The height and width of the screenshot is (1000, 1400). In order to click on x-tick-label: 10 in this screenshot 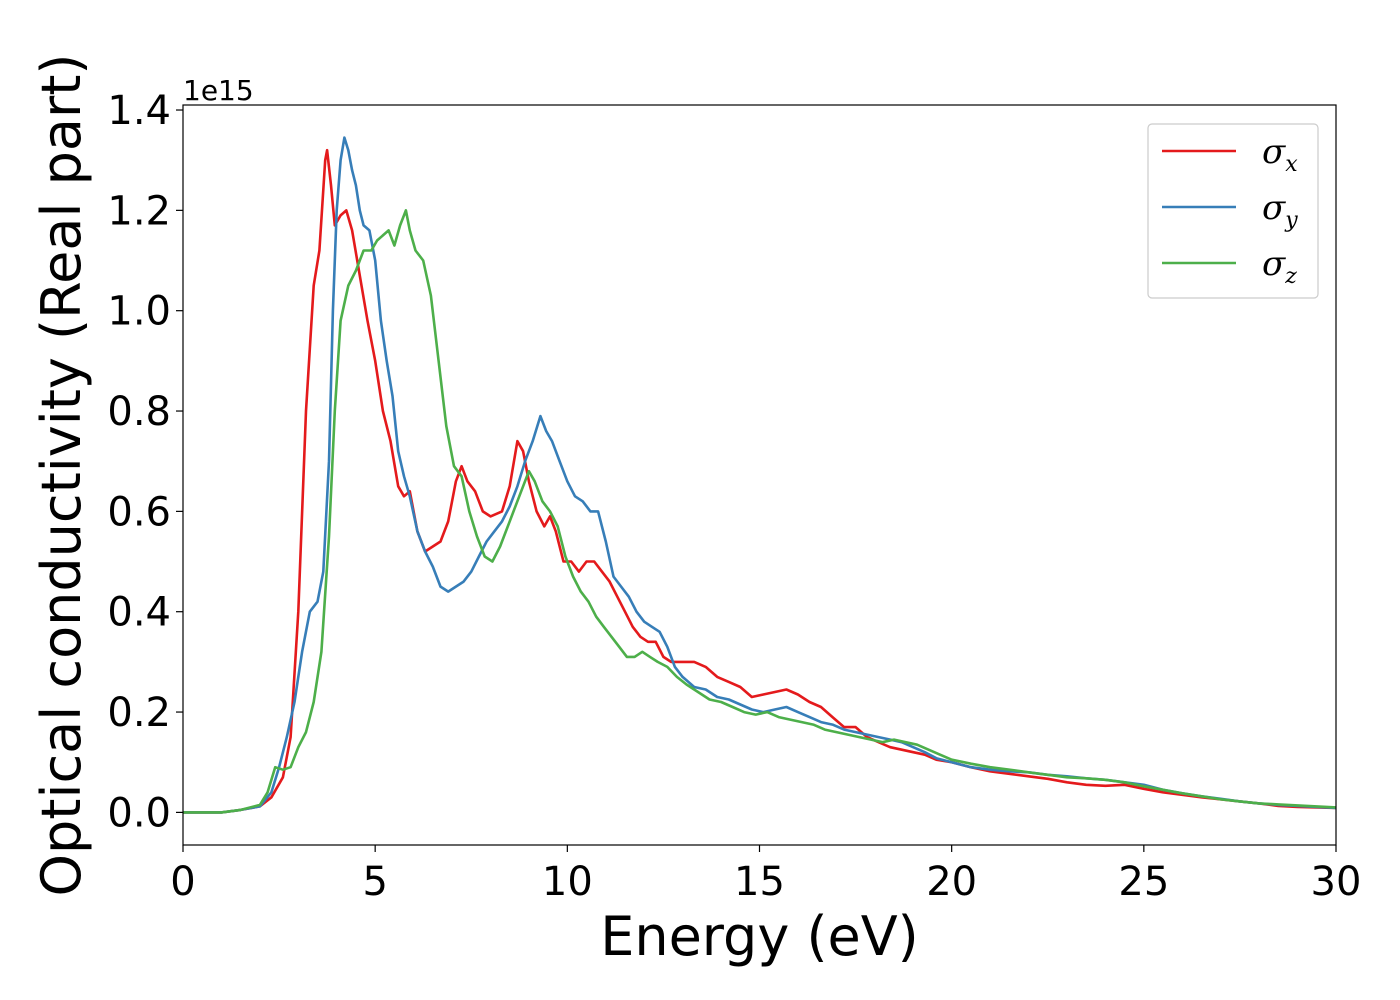, I will do `click(567, 882)`.